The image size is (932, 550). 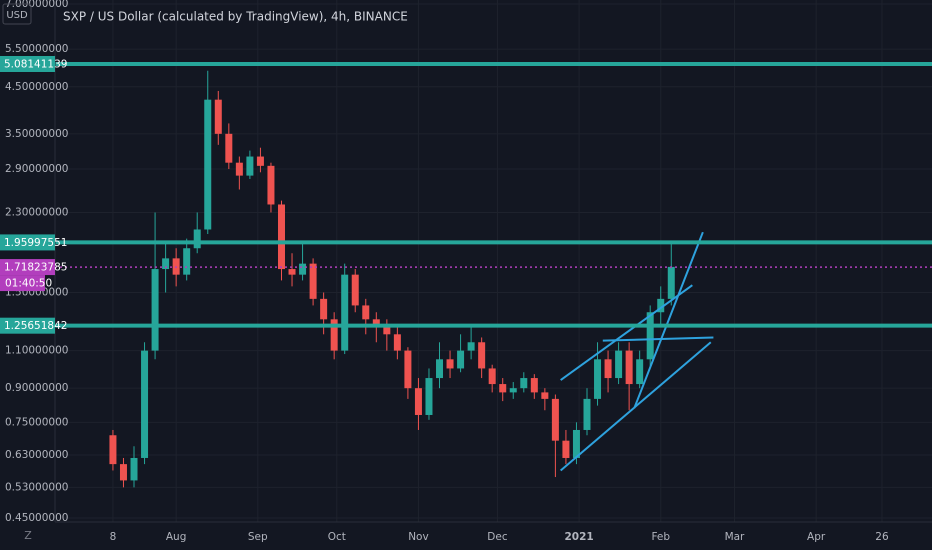 I want to click on x-tick-label: Oct, so click(x=337, y=537).